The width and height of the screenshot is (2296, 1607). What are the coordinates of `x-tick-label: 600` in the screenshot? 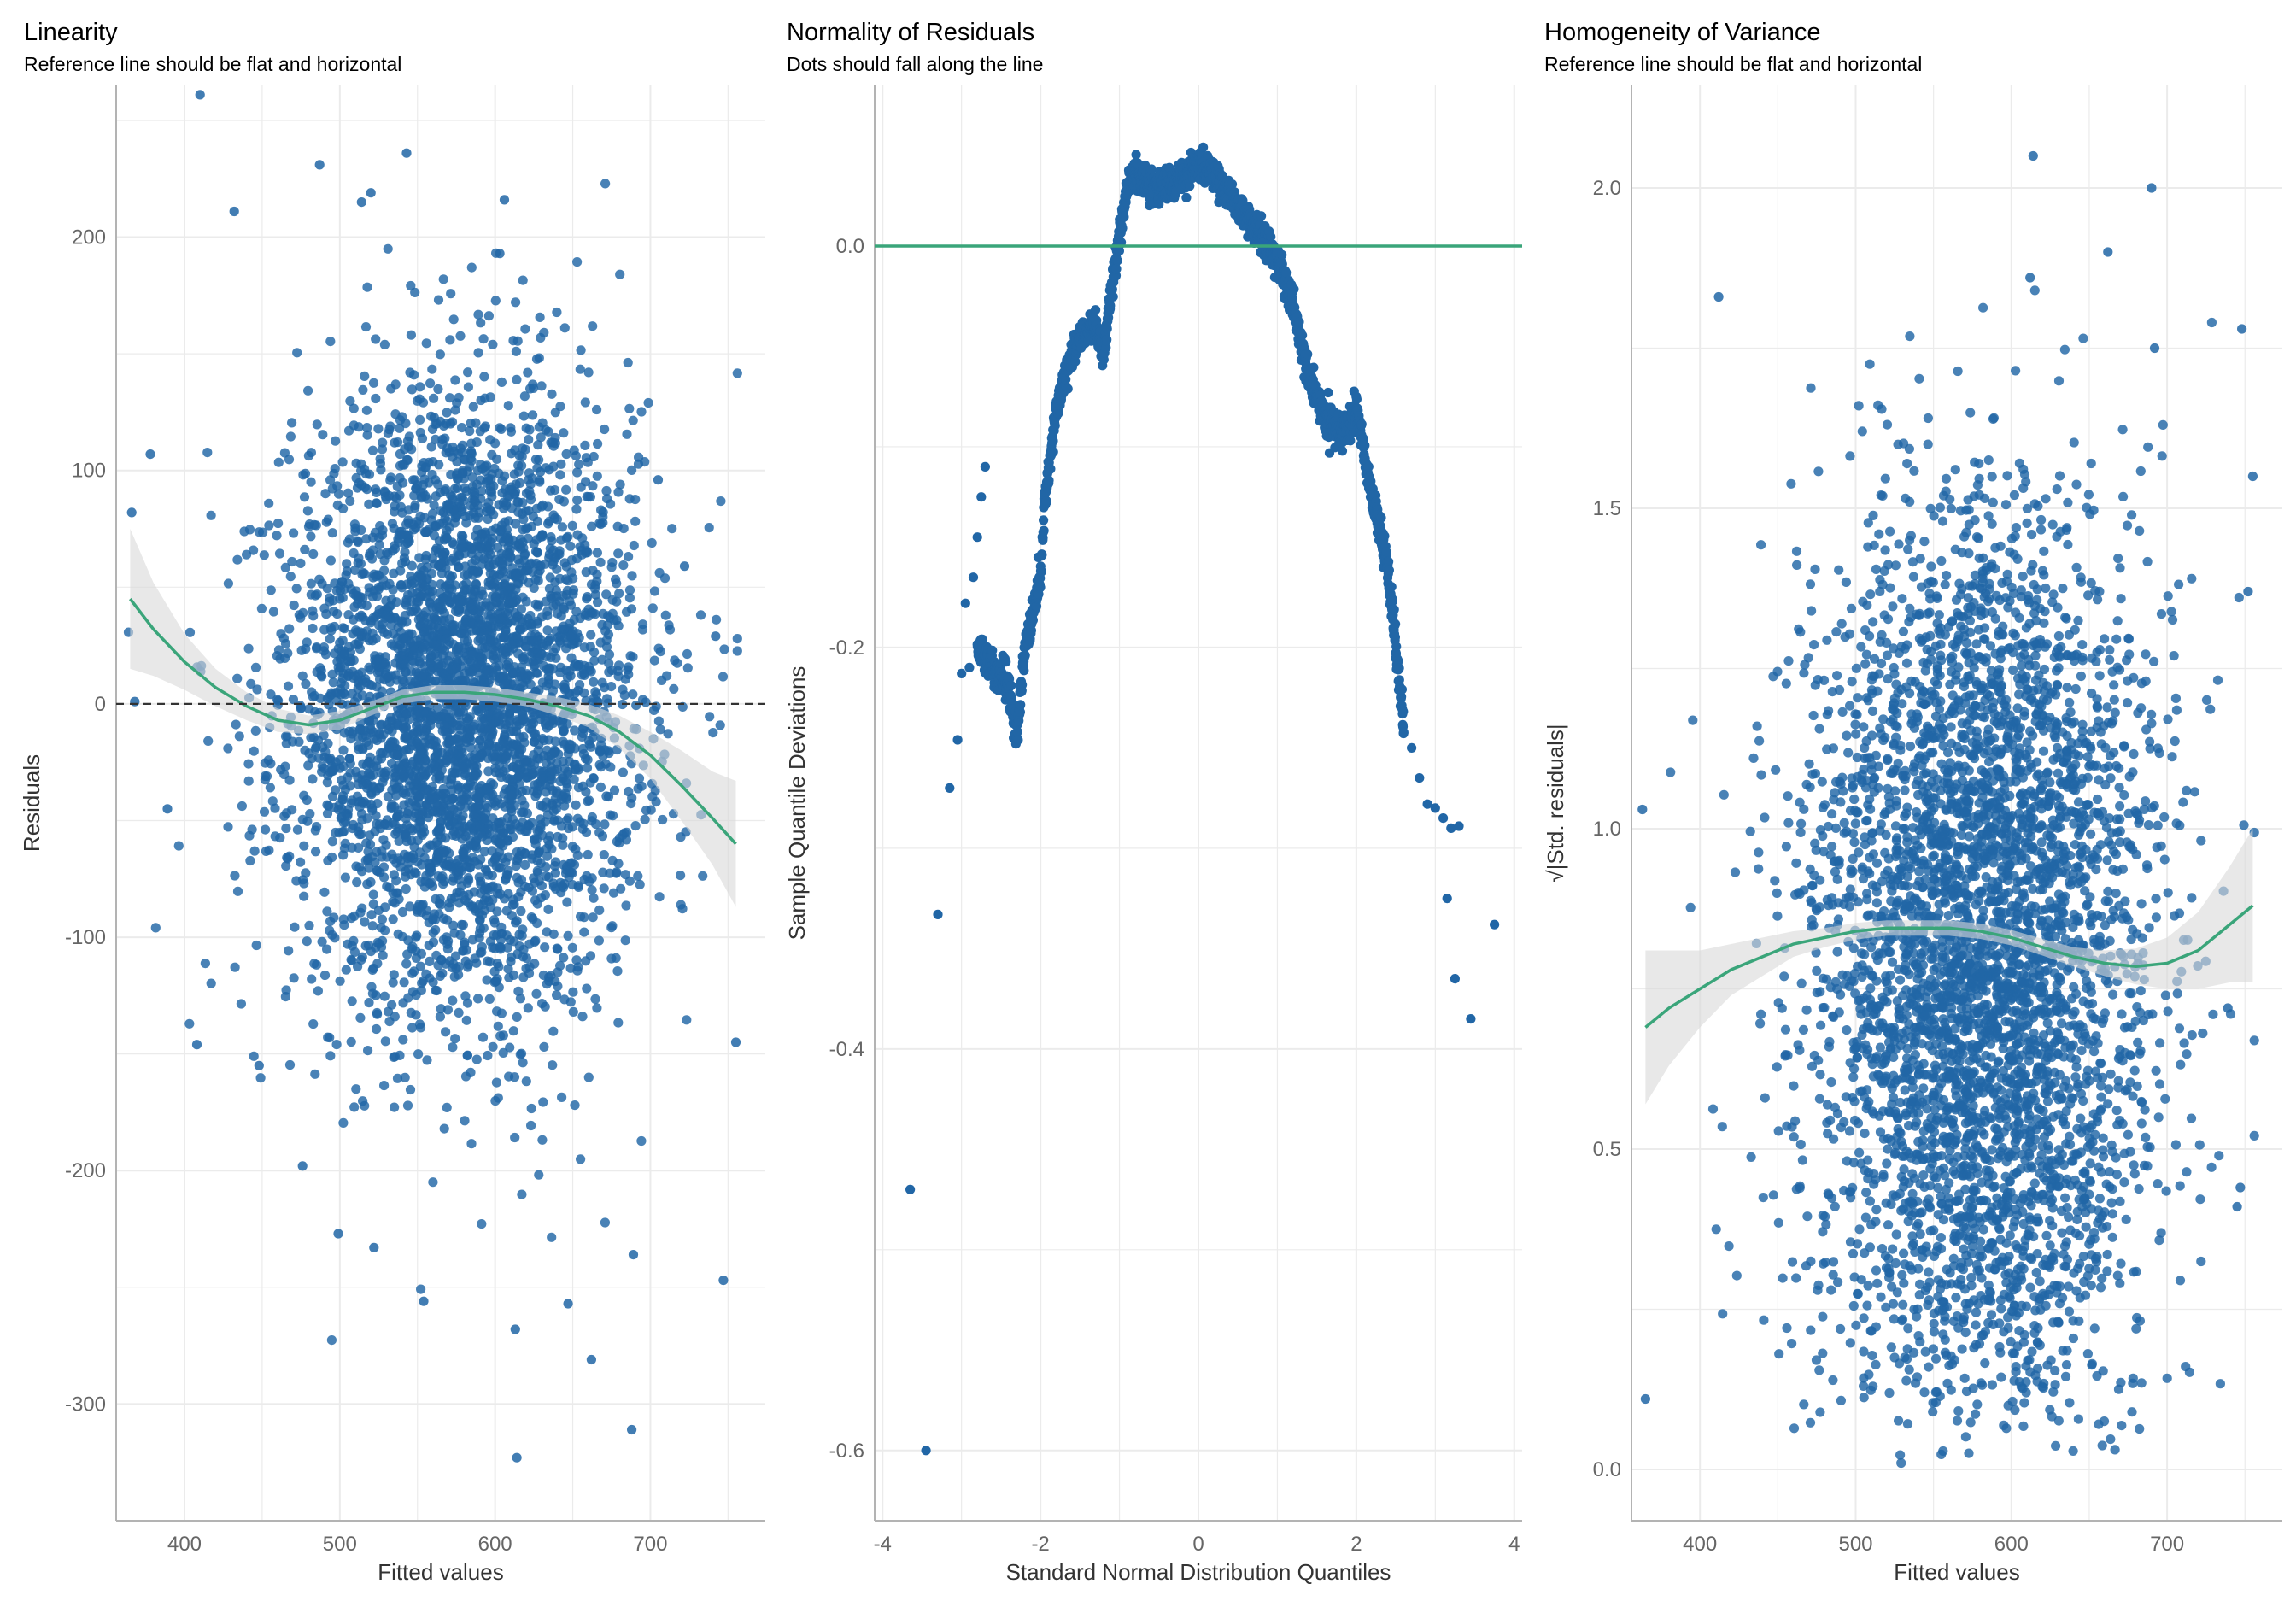 It's located at (495, 1544).